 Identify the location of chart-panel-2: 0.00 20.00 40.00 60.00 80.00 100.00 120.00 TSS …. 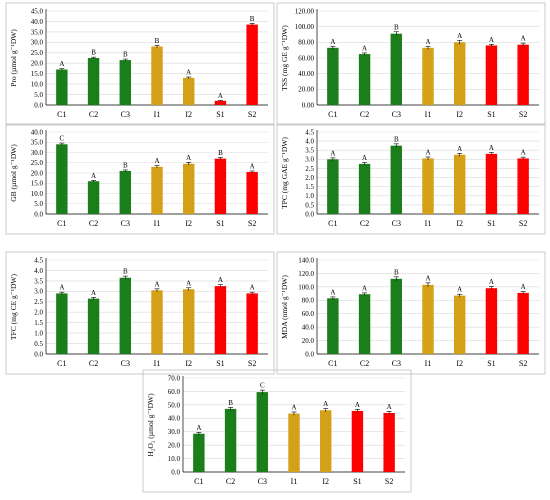
(411, 64).